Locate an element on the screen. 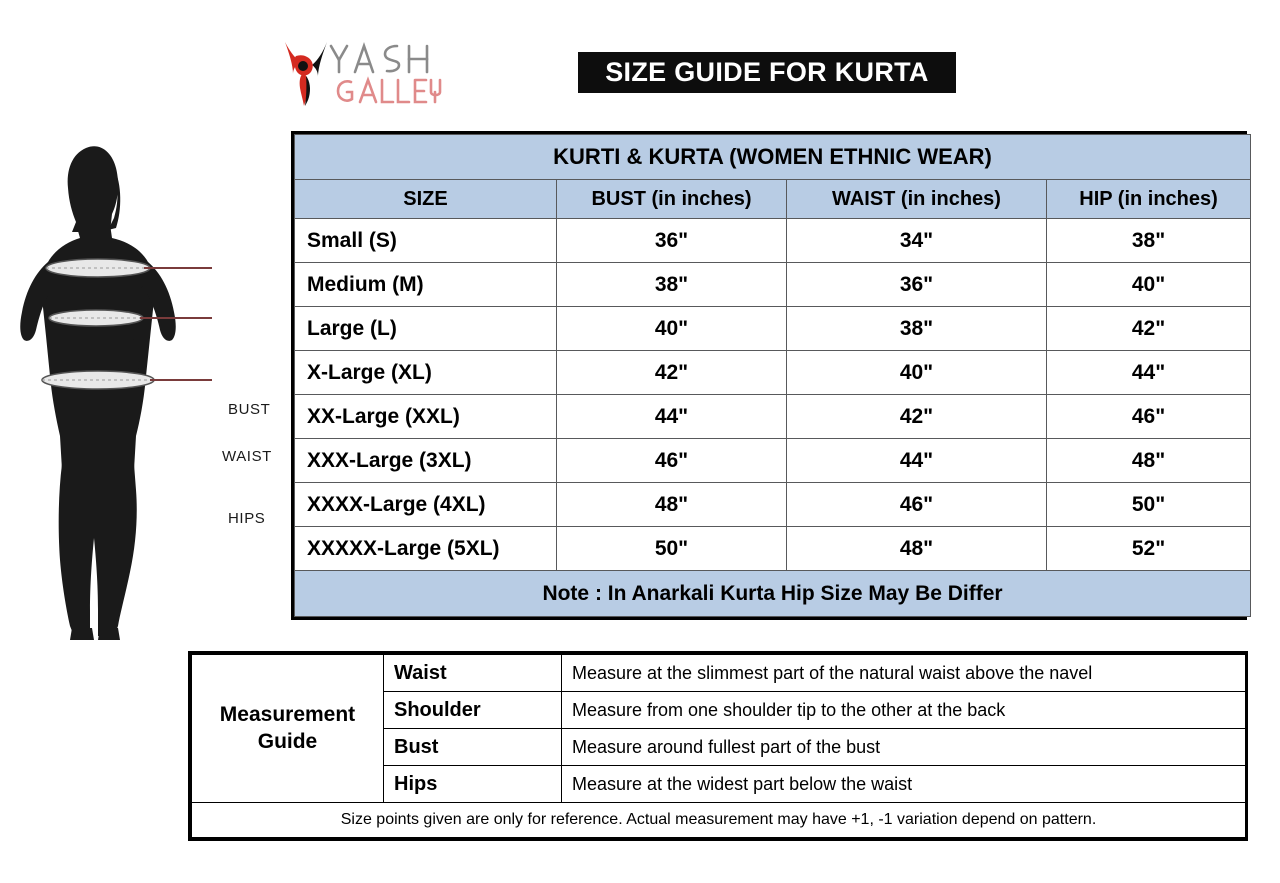 The width and height of the screenshot is (1280, 883). guide-title: Measurement Guide is located at coordinates (287, 728).